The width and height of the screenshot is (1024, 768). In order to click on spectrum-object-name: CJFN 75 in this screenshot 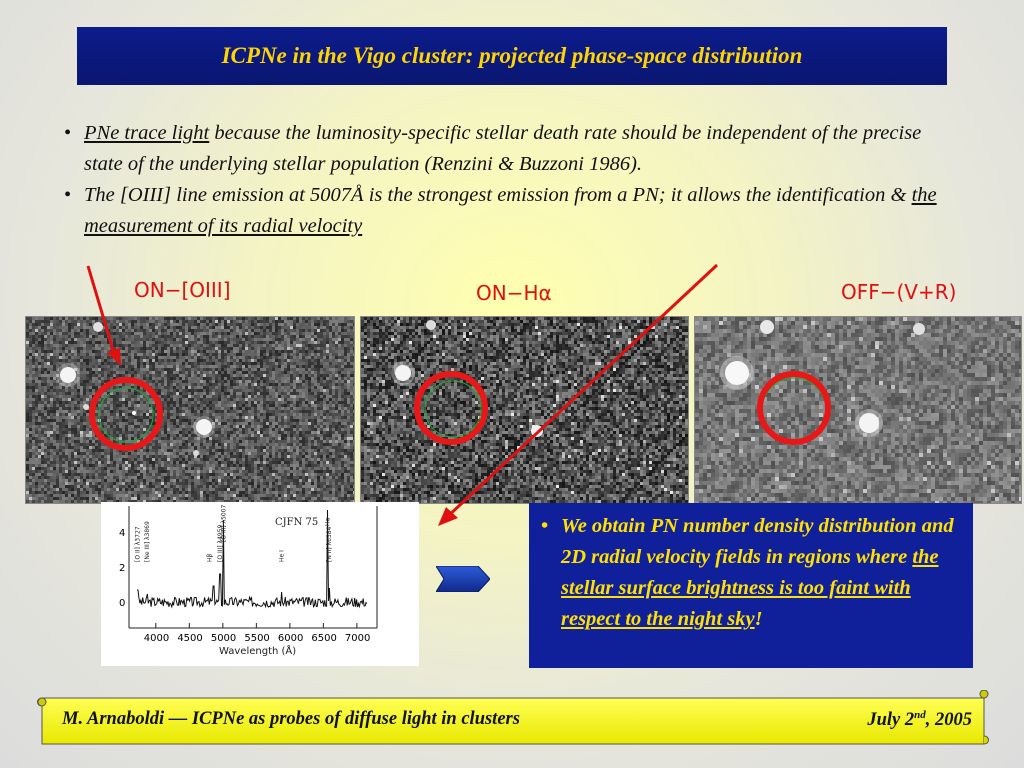, I will do `click(296, 522)`.